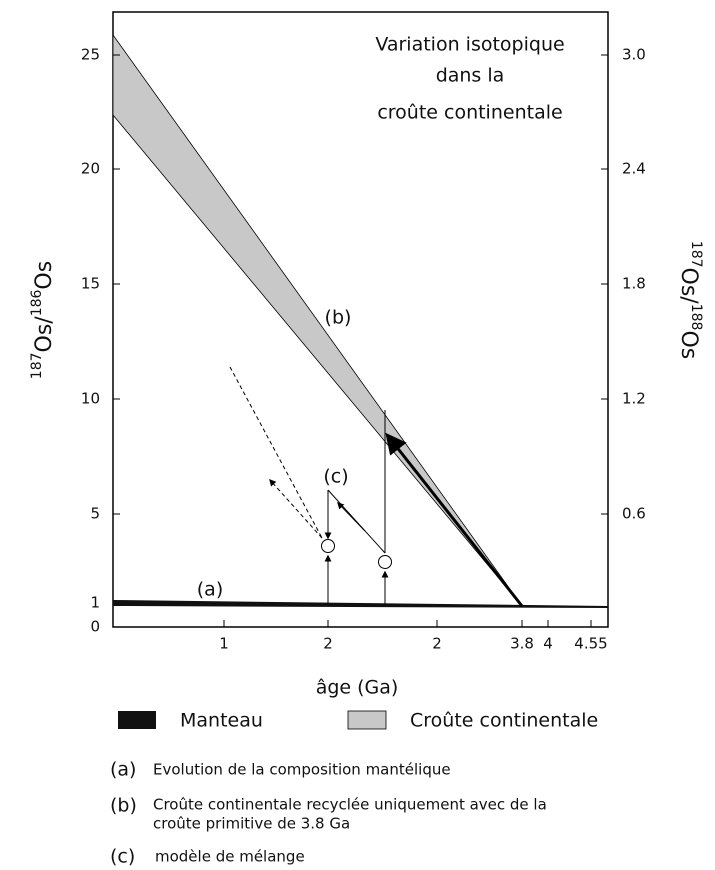  Describe the element at coordinates (338, 318) in the screenshot. I see `curve-label: (b)` at that location.